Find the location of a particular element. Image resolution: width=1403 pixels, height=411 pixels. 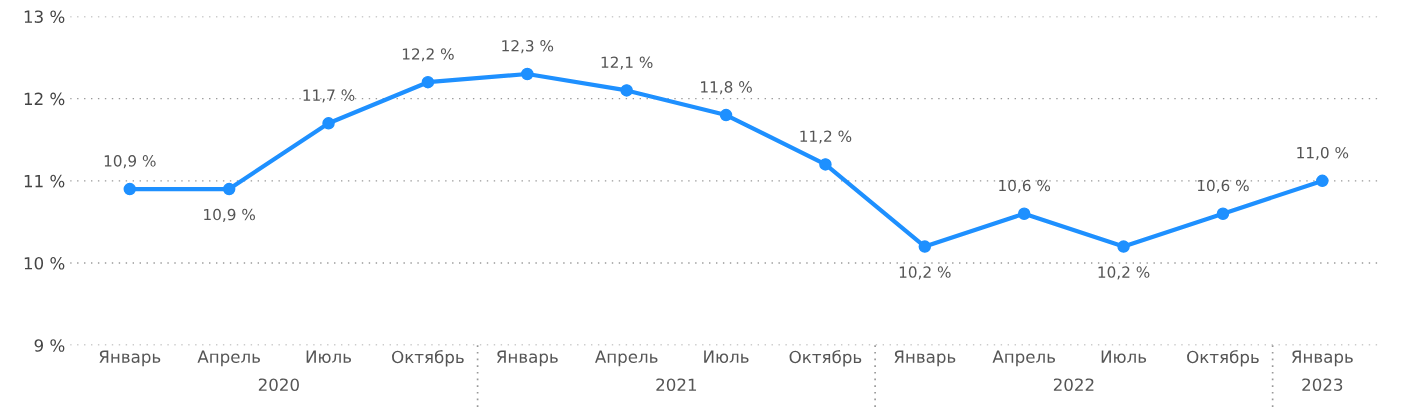

y-tick-label: 9 % is located at coordinates (49, 345).